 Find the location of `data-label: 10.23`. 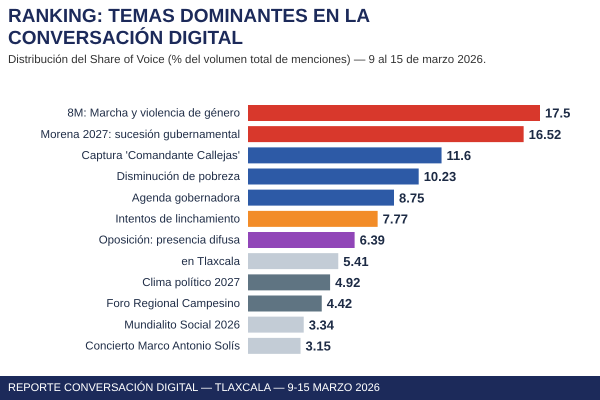

data-label: 10.23 is located at coordinates (440, 176).